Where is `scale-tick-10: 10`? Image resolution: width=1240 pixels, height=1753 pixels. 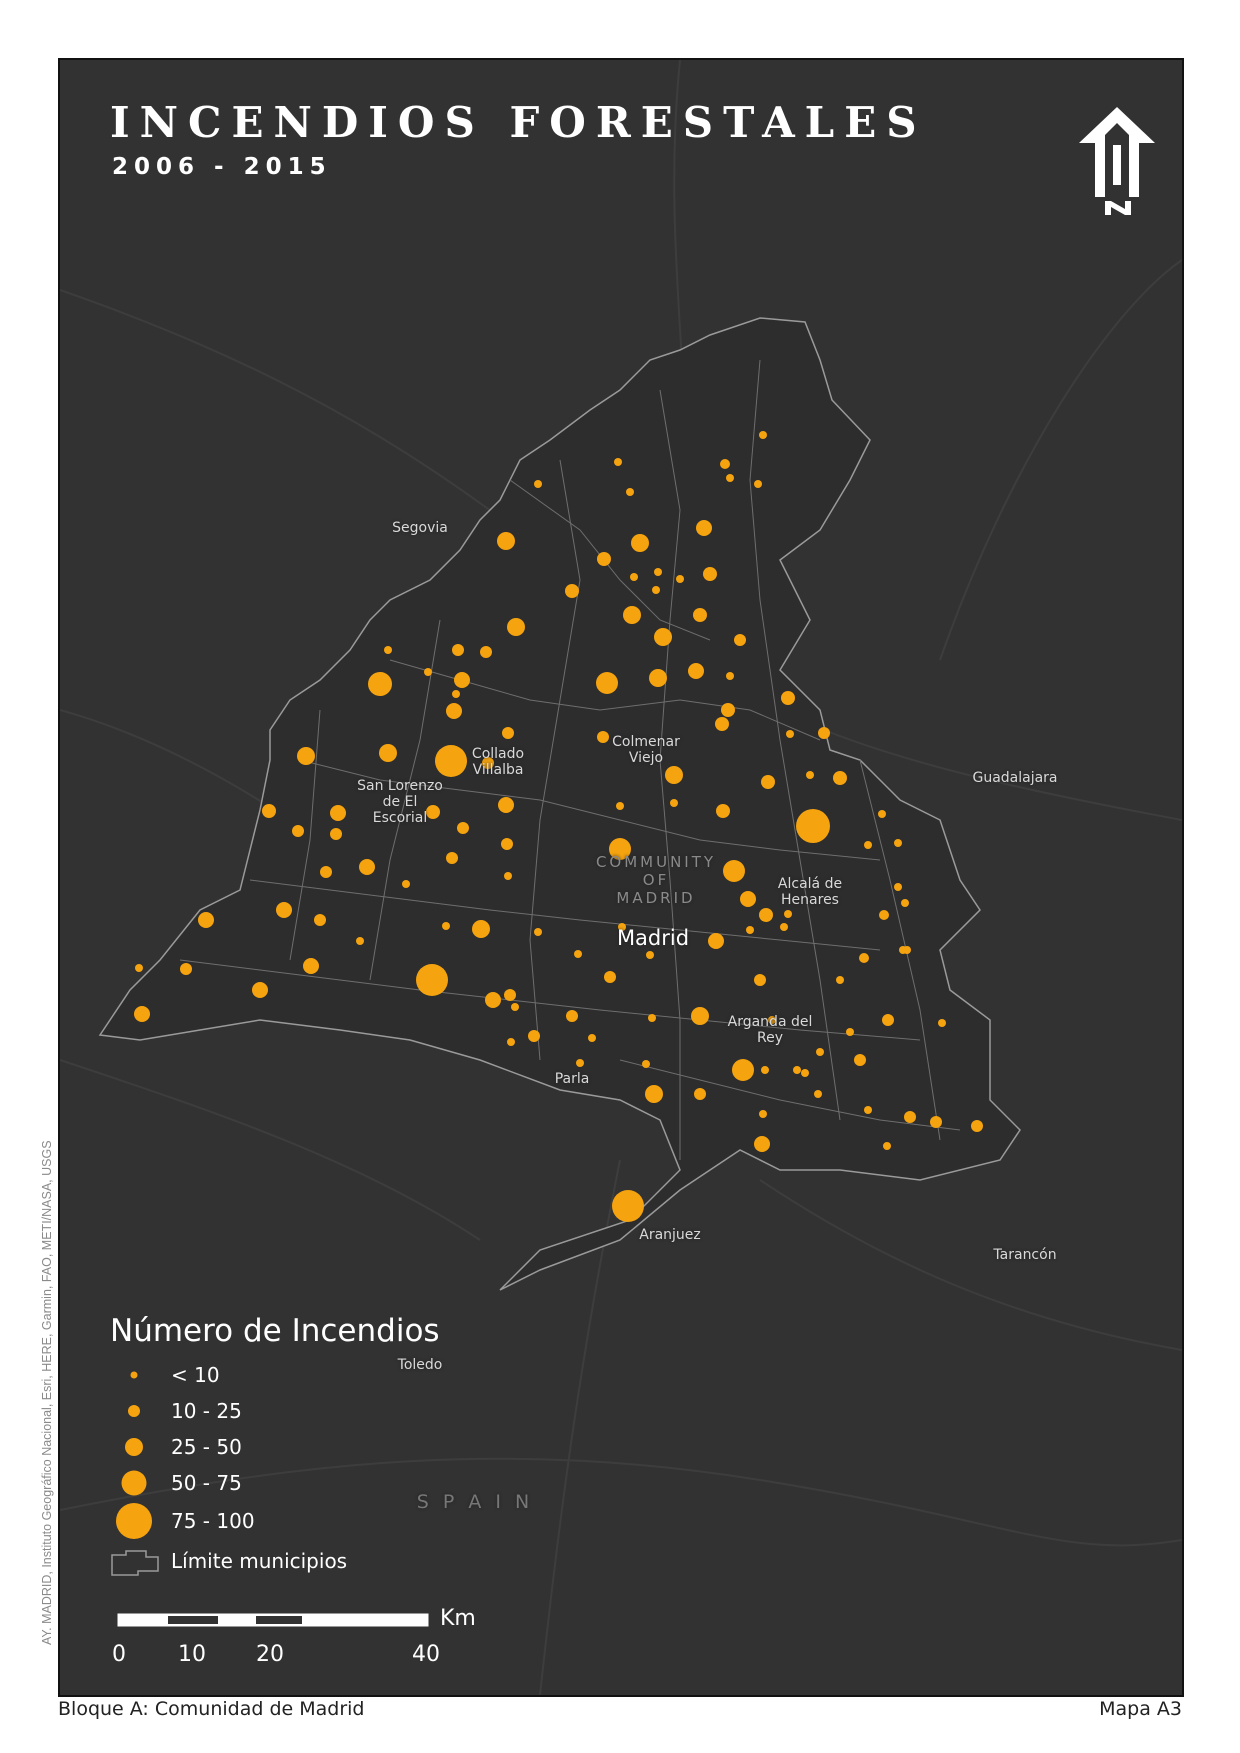
scale-tick-10: 10 is located at coordinates (192, 1654).